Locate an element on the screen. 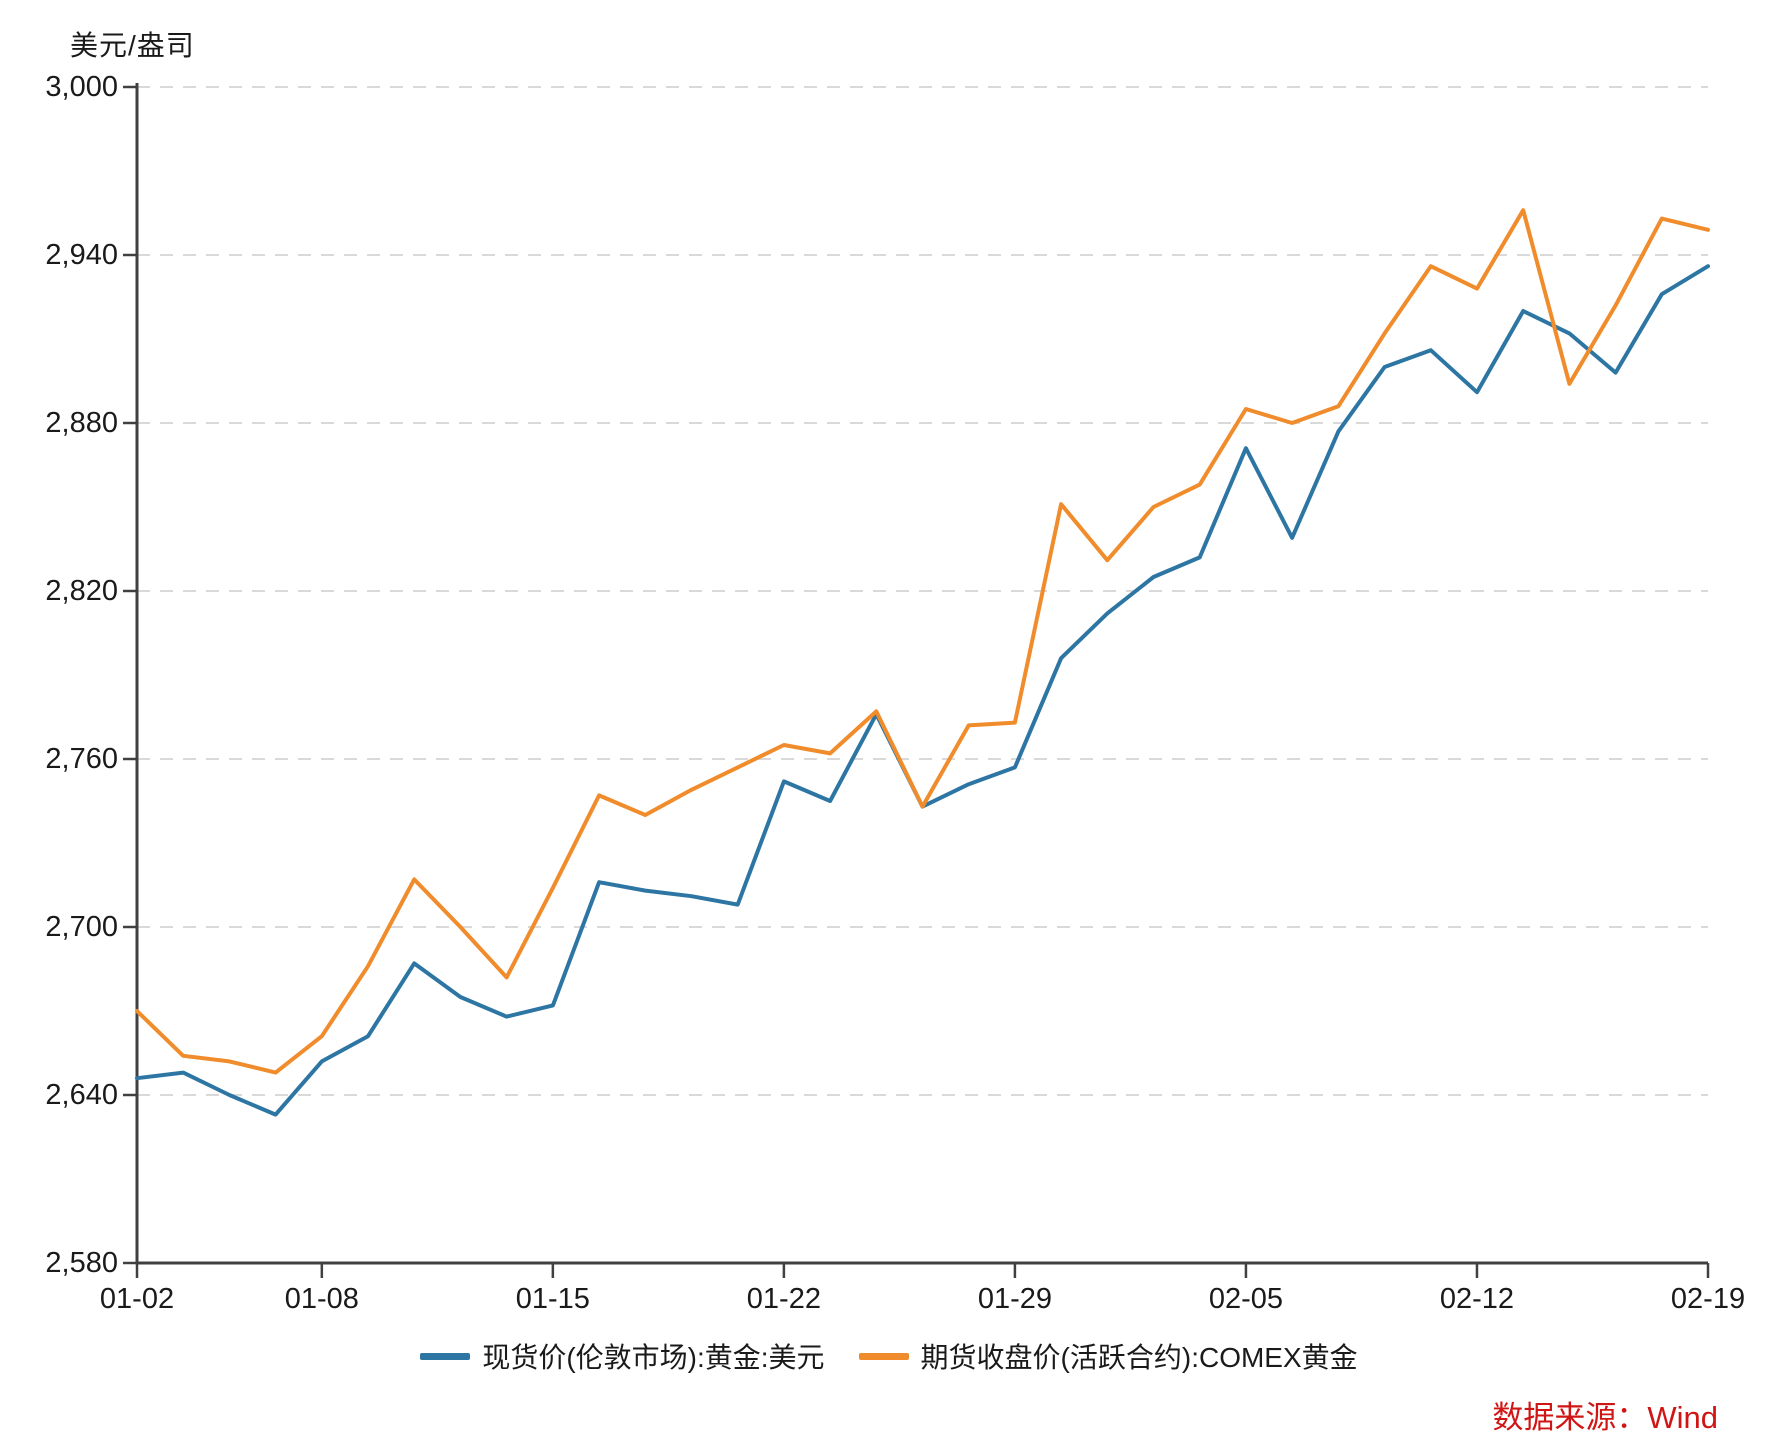 This screenshot has width=1778, height=1452. legend-label-0: 现货价(伦敦市场):黄金:美元 is located at coordinates (653, 1357).